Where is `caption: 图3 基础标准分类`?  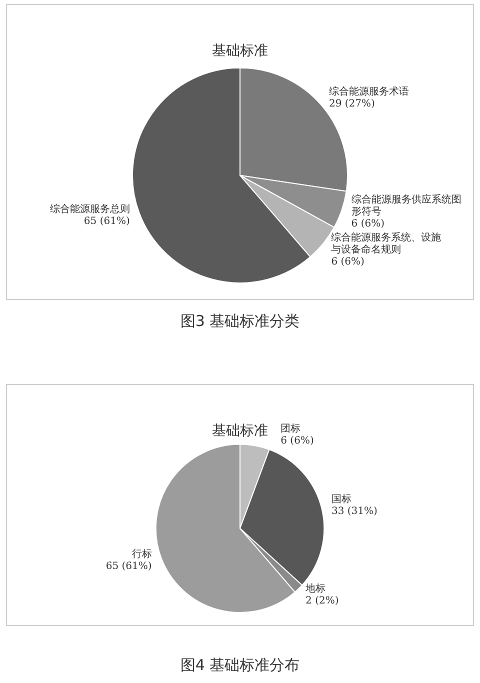
caption: 图3 基础标准分类 is located at coordinates (240, 321).